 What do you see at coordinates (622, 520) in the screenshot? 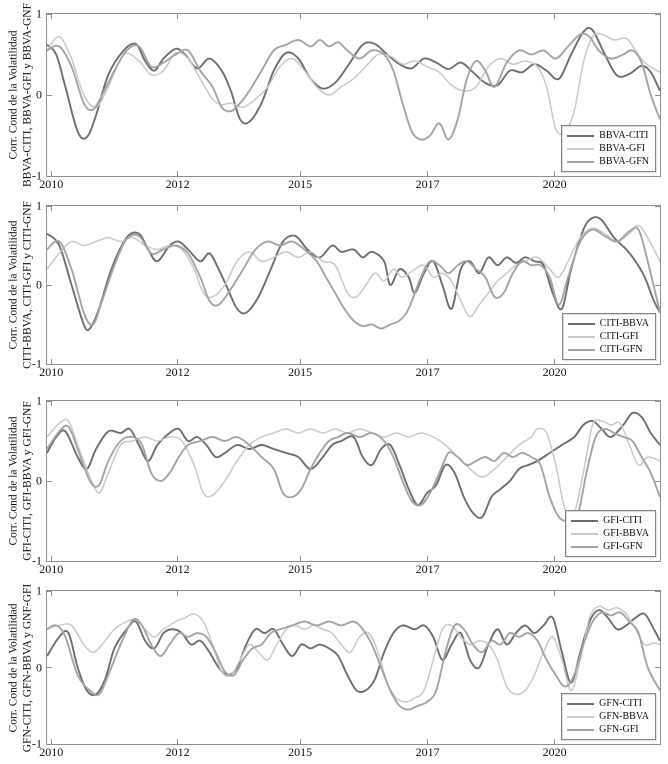
I see `legend-label: GFI-CITI` at bounding box center [622, 520].